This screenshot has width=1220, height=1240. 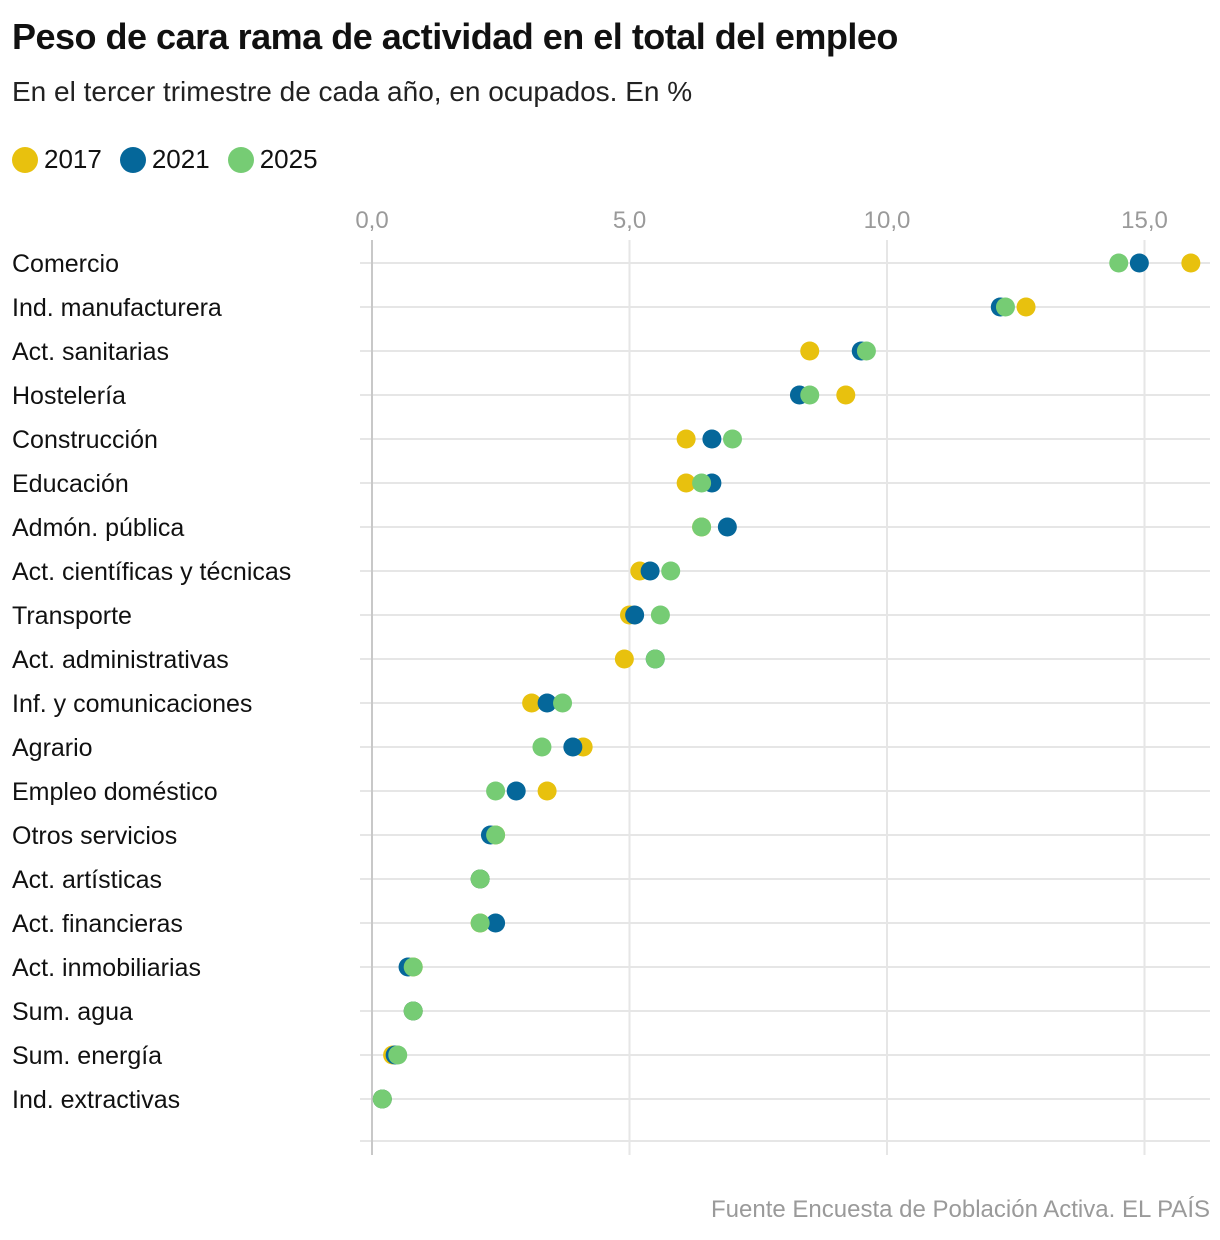 What do you see at coordinates (288, 159) in the screenshot?
I see `legend-label: 2025` at bounding box center [288, 159].